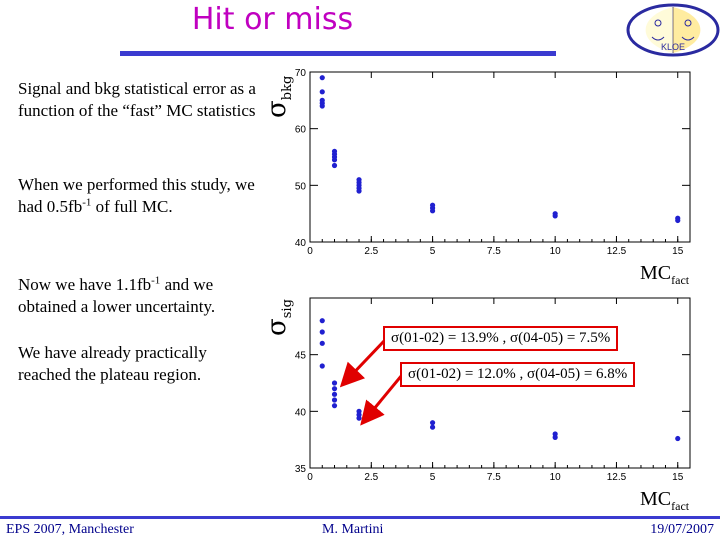 The height and width of the screenshot is (540, 720). What do you see at coordinates (665, 500) in the screenshot?
I see `sig-x-axis-label: MCfact` at bounding box center [665, 500].